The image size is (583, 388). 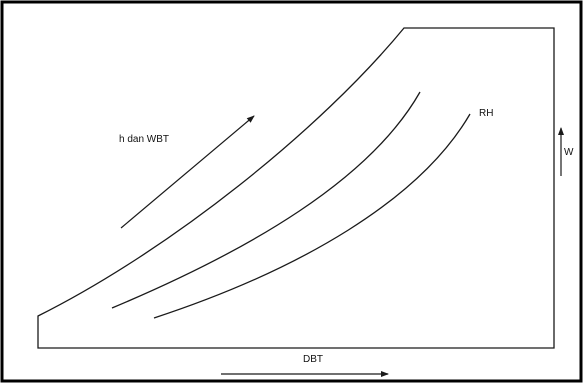 I want to click on dbt-label: DBT, so click(x=313, y=359).